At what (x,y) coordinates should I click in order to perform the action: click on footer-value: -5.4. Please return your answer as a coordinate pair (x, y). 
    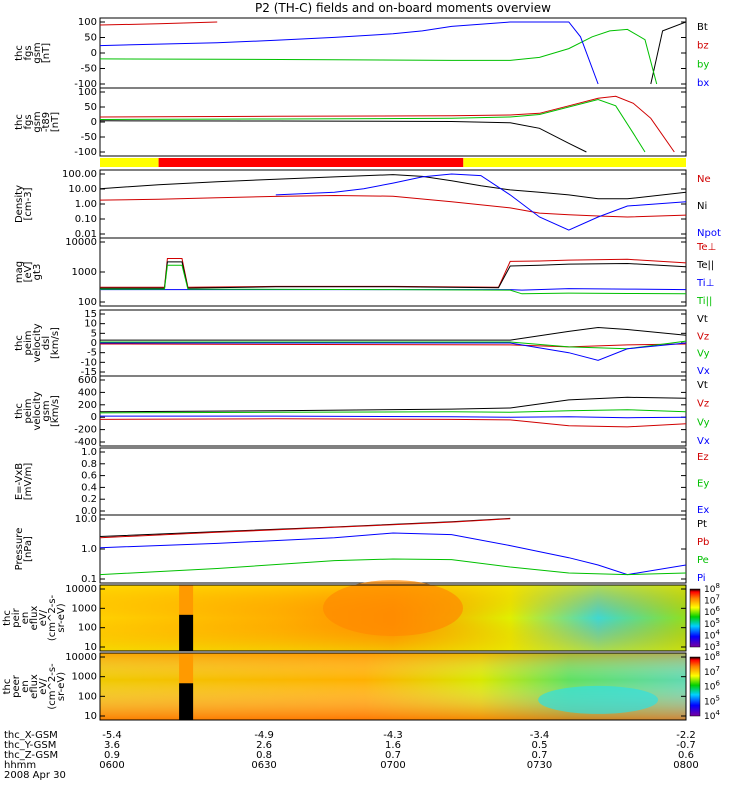
    Looking at the image, I should click on (112, 735).